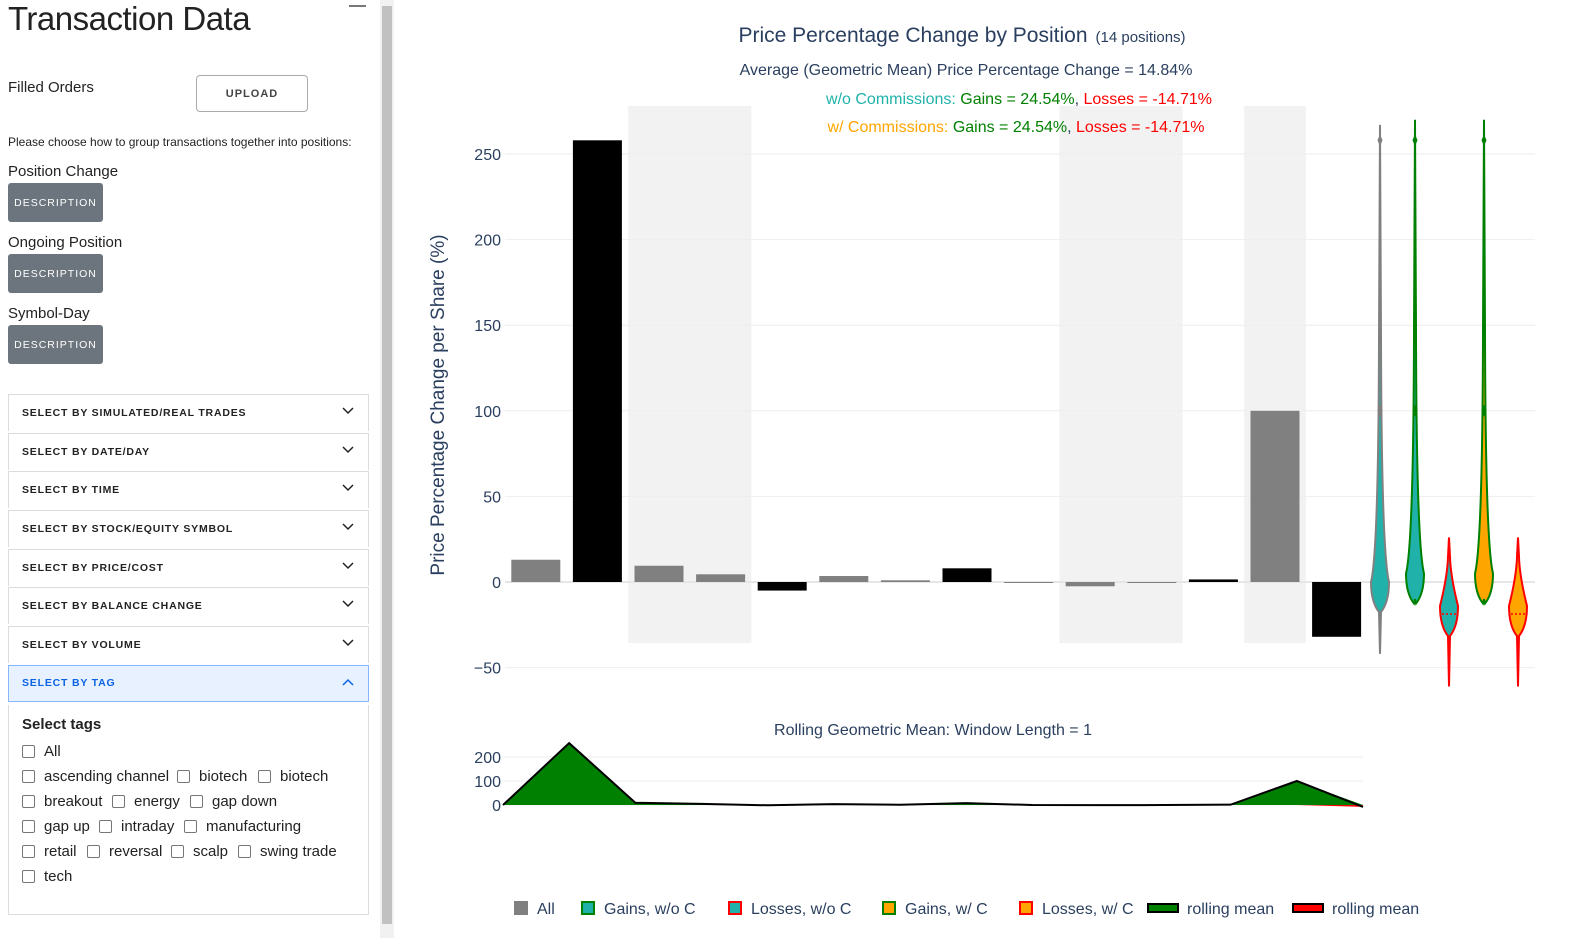 The height and width of the screenshot is (943, 1585). Describe the element at coordinates (496, 806) in the screenshot. I see `rolling-y-tick-label: 0` at that location.